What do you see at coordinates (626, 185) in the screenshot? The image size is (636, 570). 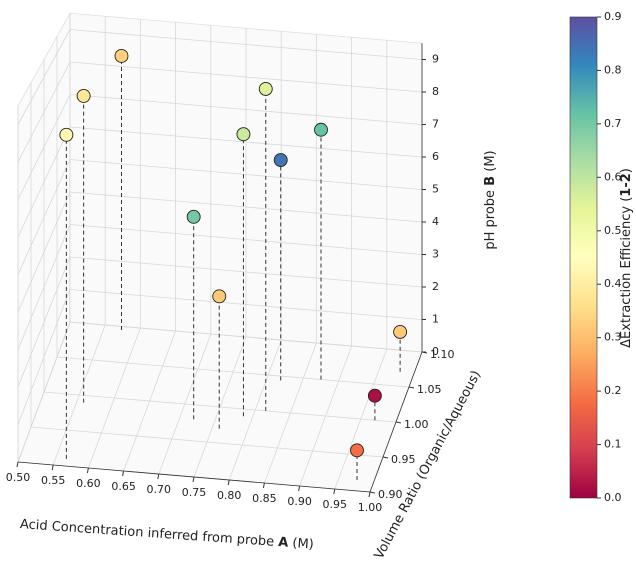 I see `cb-label-bold: 1-2` at bounding box center [626, 185].